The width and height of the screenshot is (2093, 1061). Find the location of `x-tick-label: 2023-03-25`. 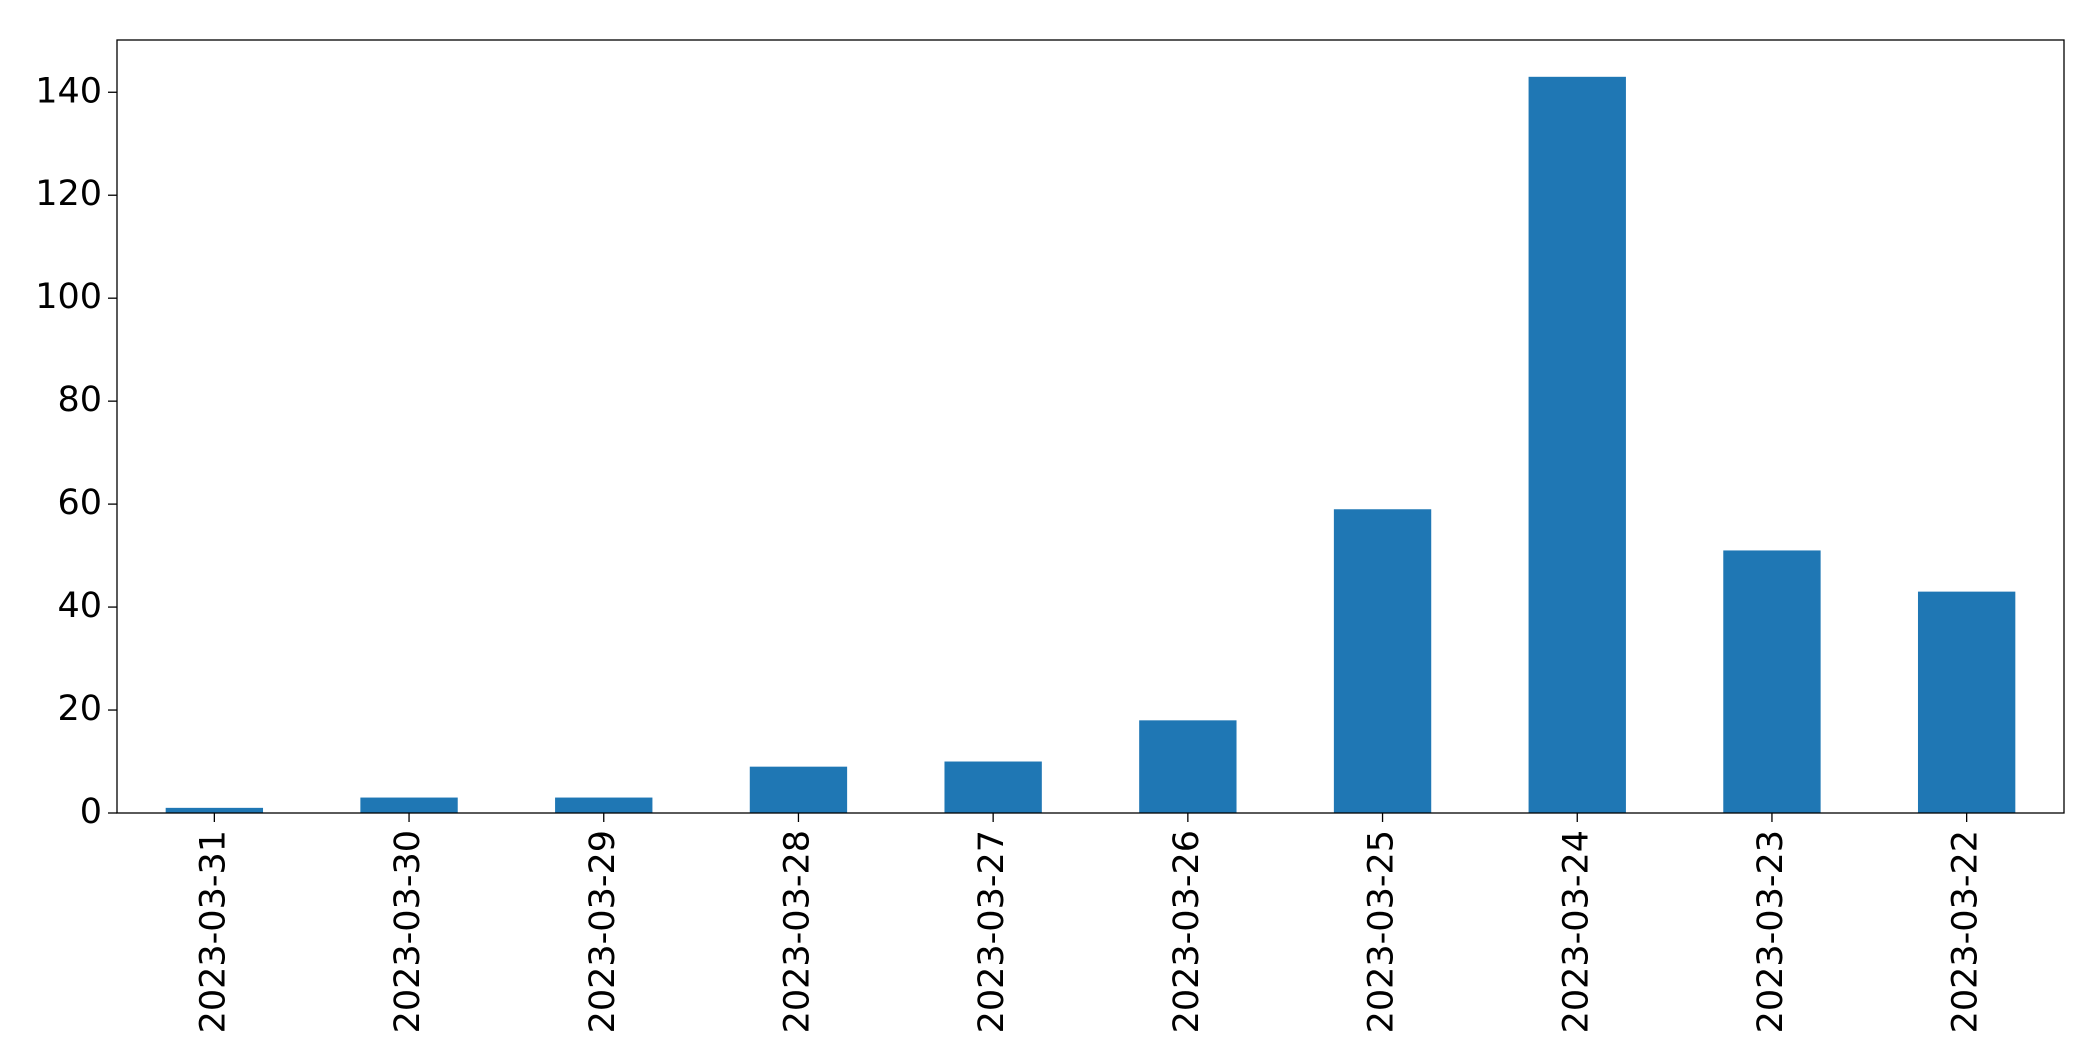

x-tick-label: 2023-03-25 is located at coordinates (1382, 931).